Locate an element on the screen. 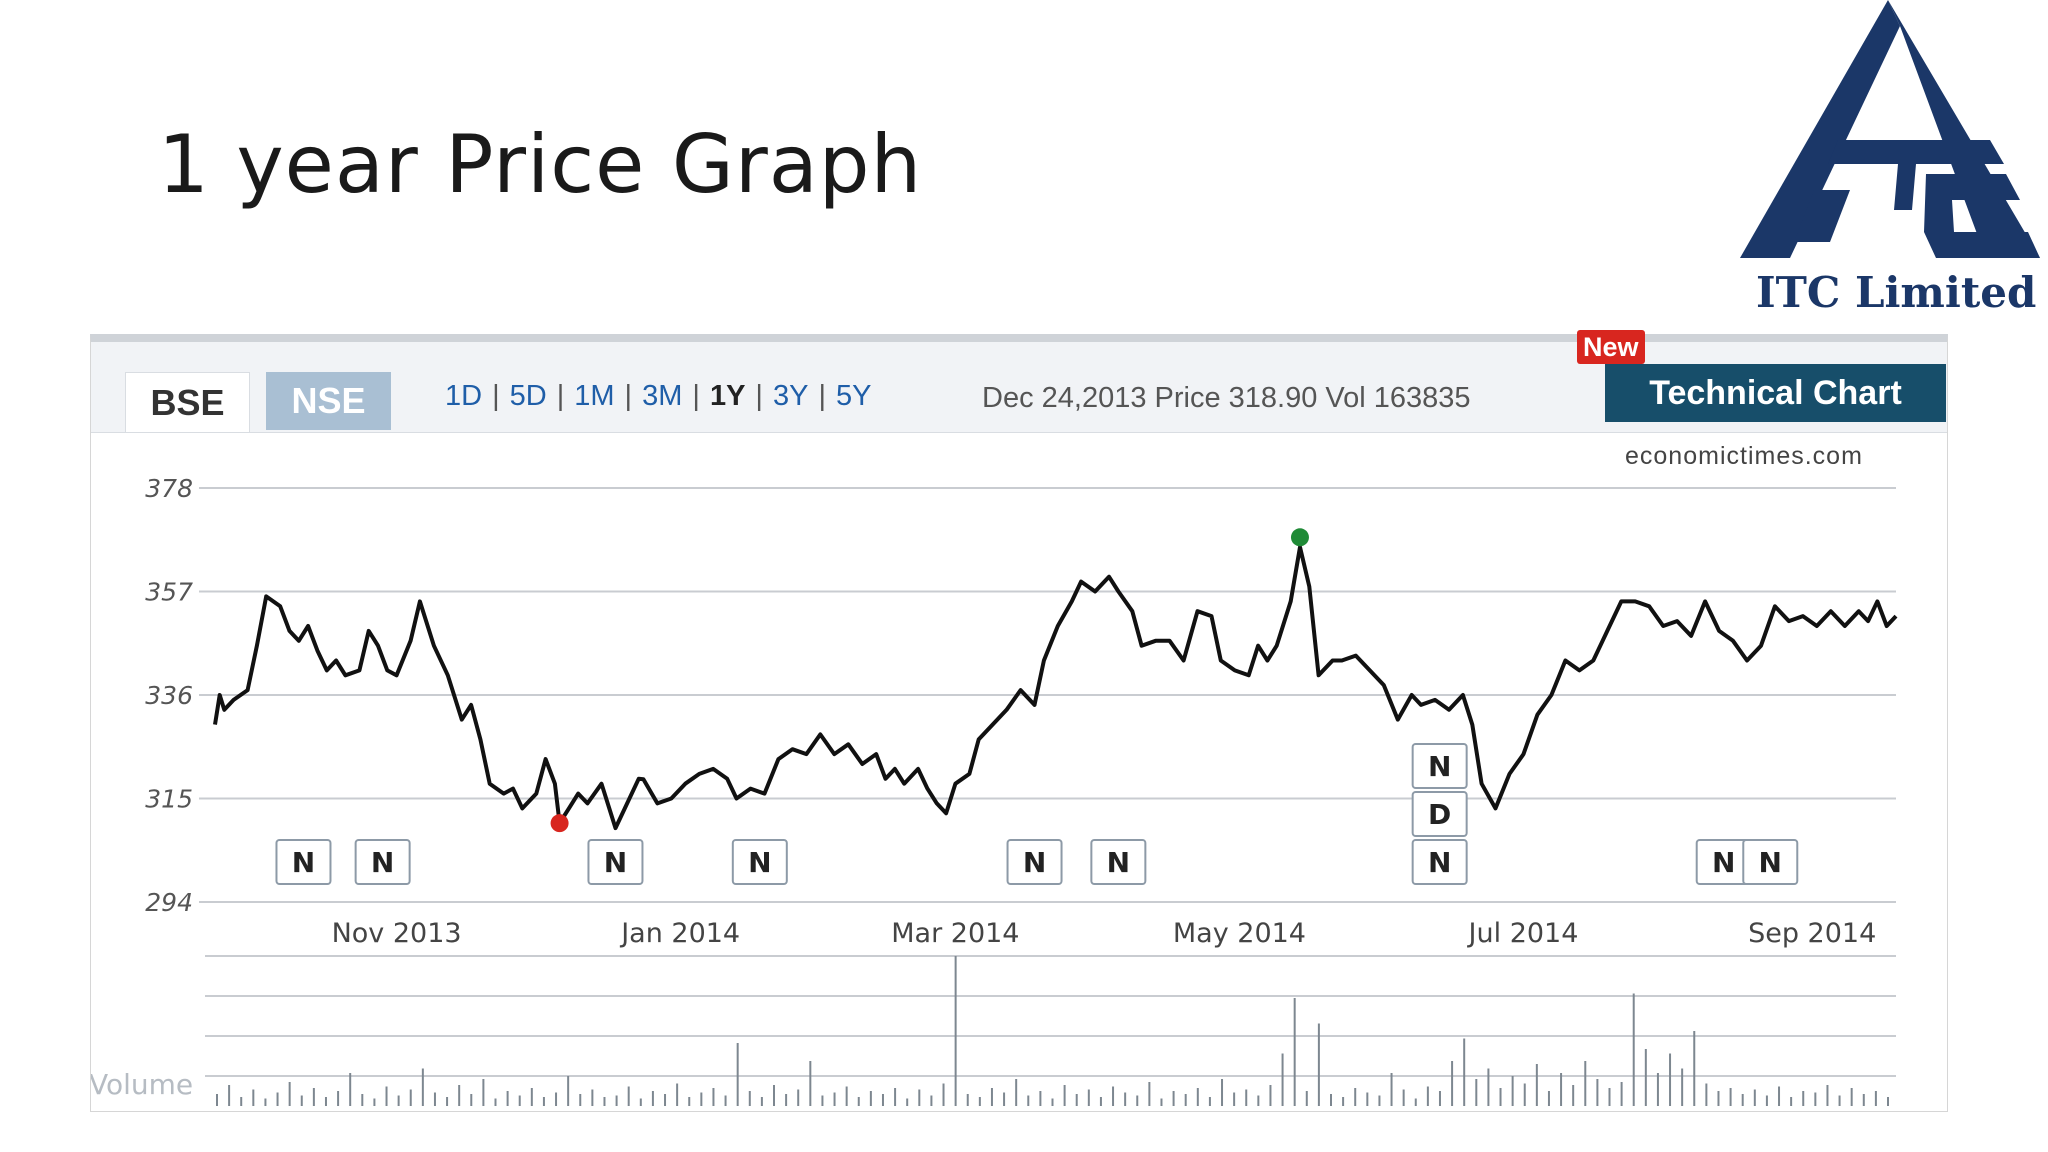  period-3y: 3Y is located at coordinates (790, 396).